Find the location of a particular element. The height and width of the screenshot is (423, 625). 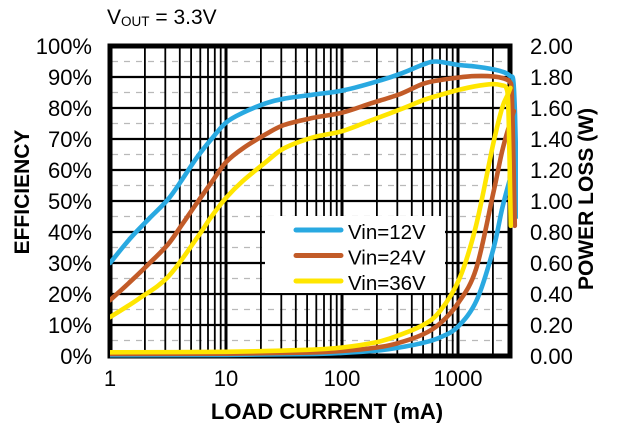

svg-text: 60% is located at coordinates (70, 170).